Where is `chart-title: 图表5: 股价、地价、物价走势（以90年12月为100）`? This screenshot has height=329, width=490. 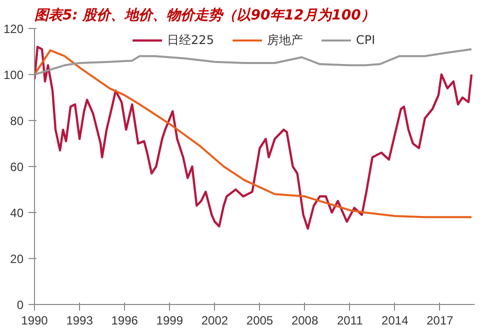
chart-title: 图表5: 股价、地价、物价走势（以90年12月为100） is located at coordinates (204, 16).